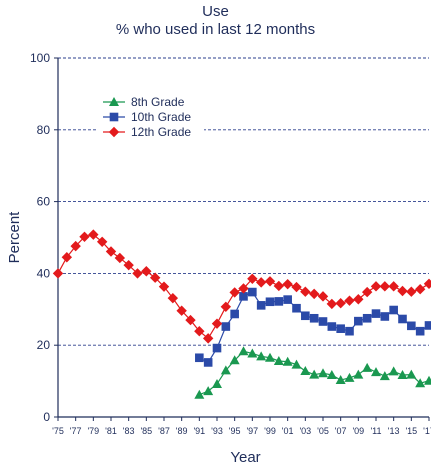 The width and height of the screenshot is (431, 467). What do you see at coordinates (161, 132) in the screenshot?
I see `legend-label-12th-grade: 12th Grade` at bounding box center [161, 132].